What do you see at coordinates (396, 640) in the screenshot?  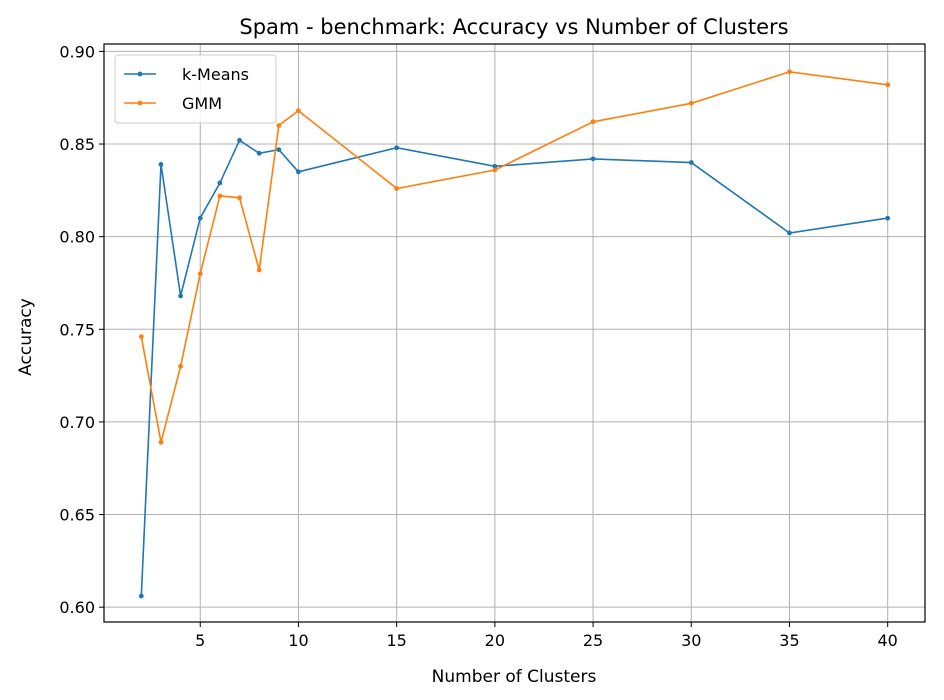 I see `x-tick-label: 15` at bounding box center [396, 640].